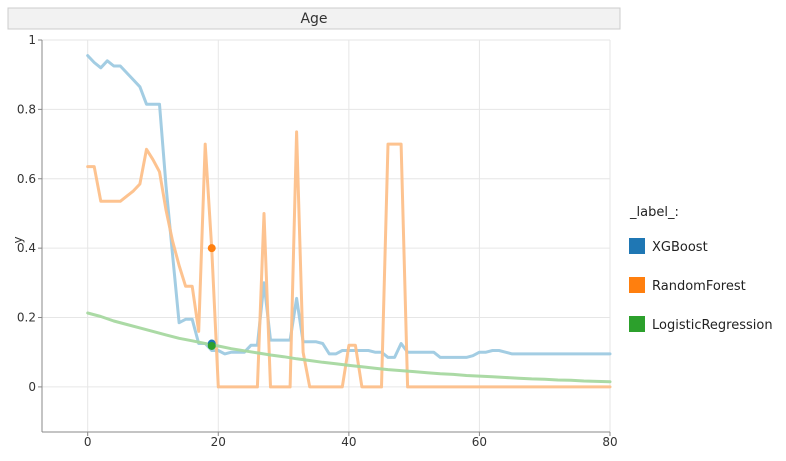 This screenshot has width=786, height=461. What do you see at coordinates (637, 324) in the screenshot?
I see `legend-swatch-logisticregression` at bounding box center [637, 324].